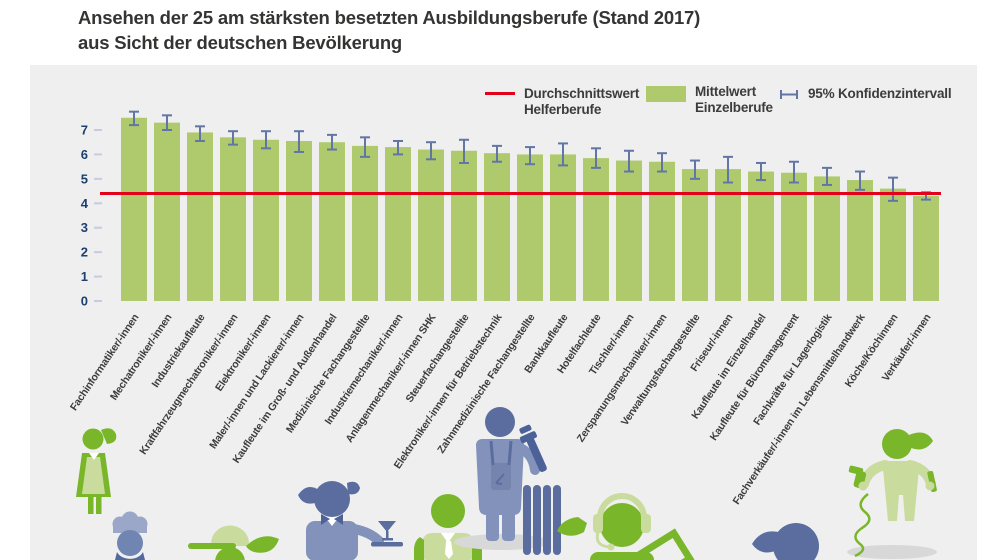  I want to click on hairdresser-figure, so click(892, 494).